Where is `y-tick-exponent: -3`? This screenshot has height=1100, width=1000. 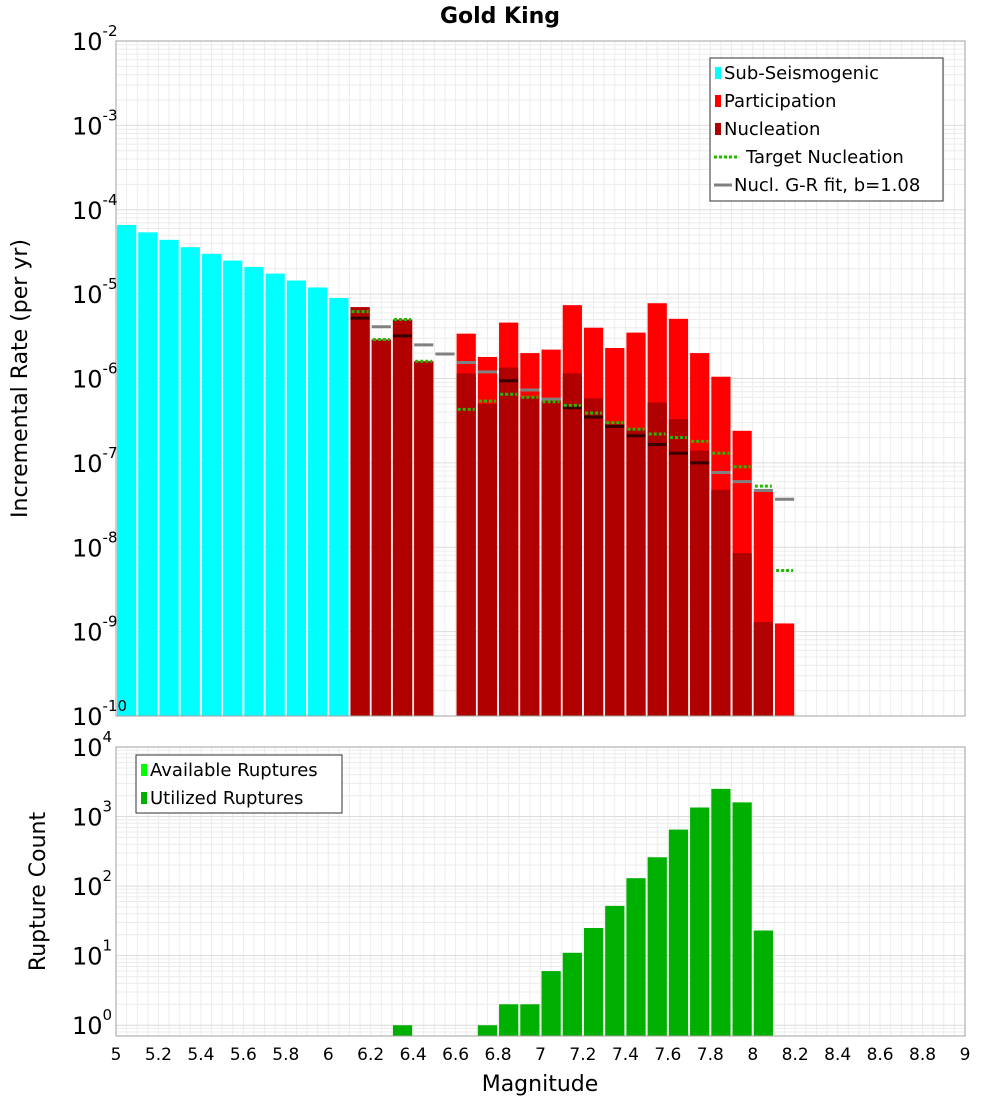 y-tick-exponent: -3 is located at coordinates (110, 115).